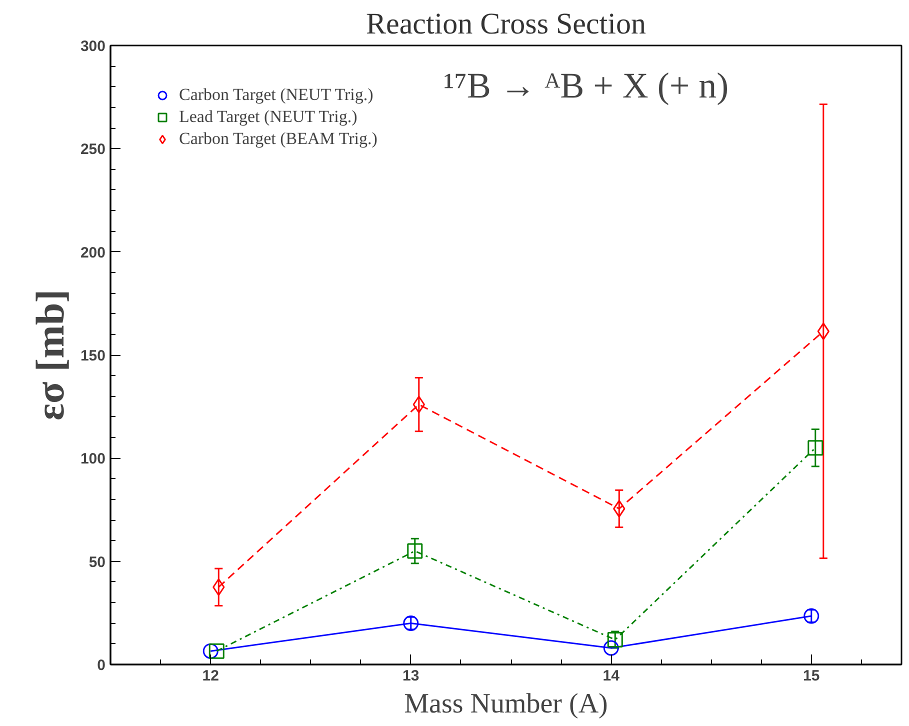 This screenshot has height=726, width=909. I want to click on y-tick-label: 150, so click(93, 356).